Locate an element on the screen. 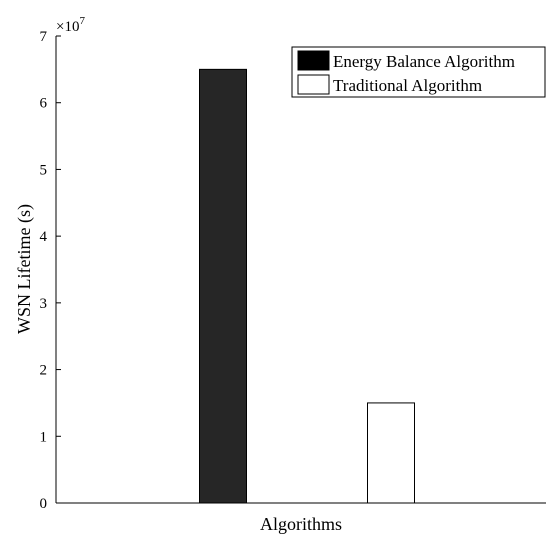  y-exponent-label: ×10⁷ is located at coordinates (70, 25).